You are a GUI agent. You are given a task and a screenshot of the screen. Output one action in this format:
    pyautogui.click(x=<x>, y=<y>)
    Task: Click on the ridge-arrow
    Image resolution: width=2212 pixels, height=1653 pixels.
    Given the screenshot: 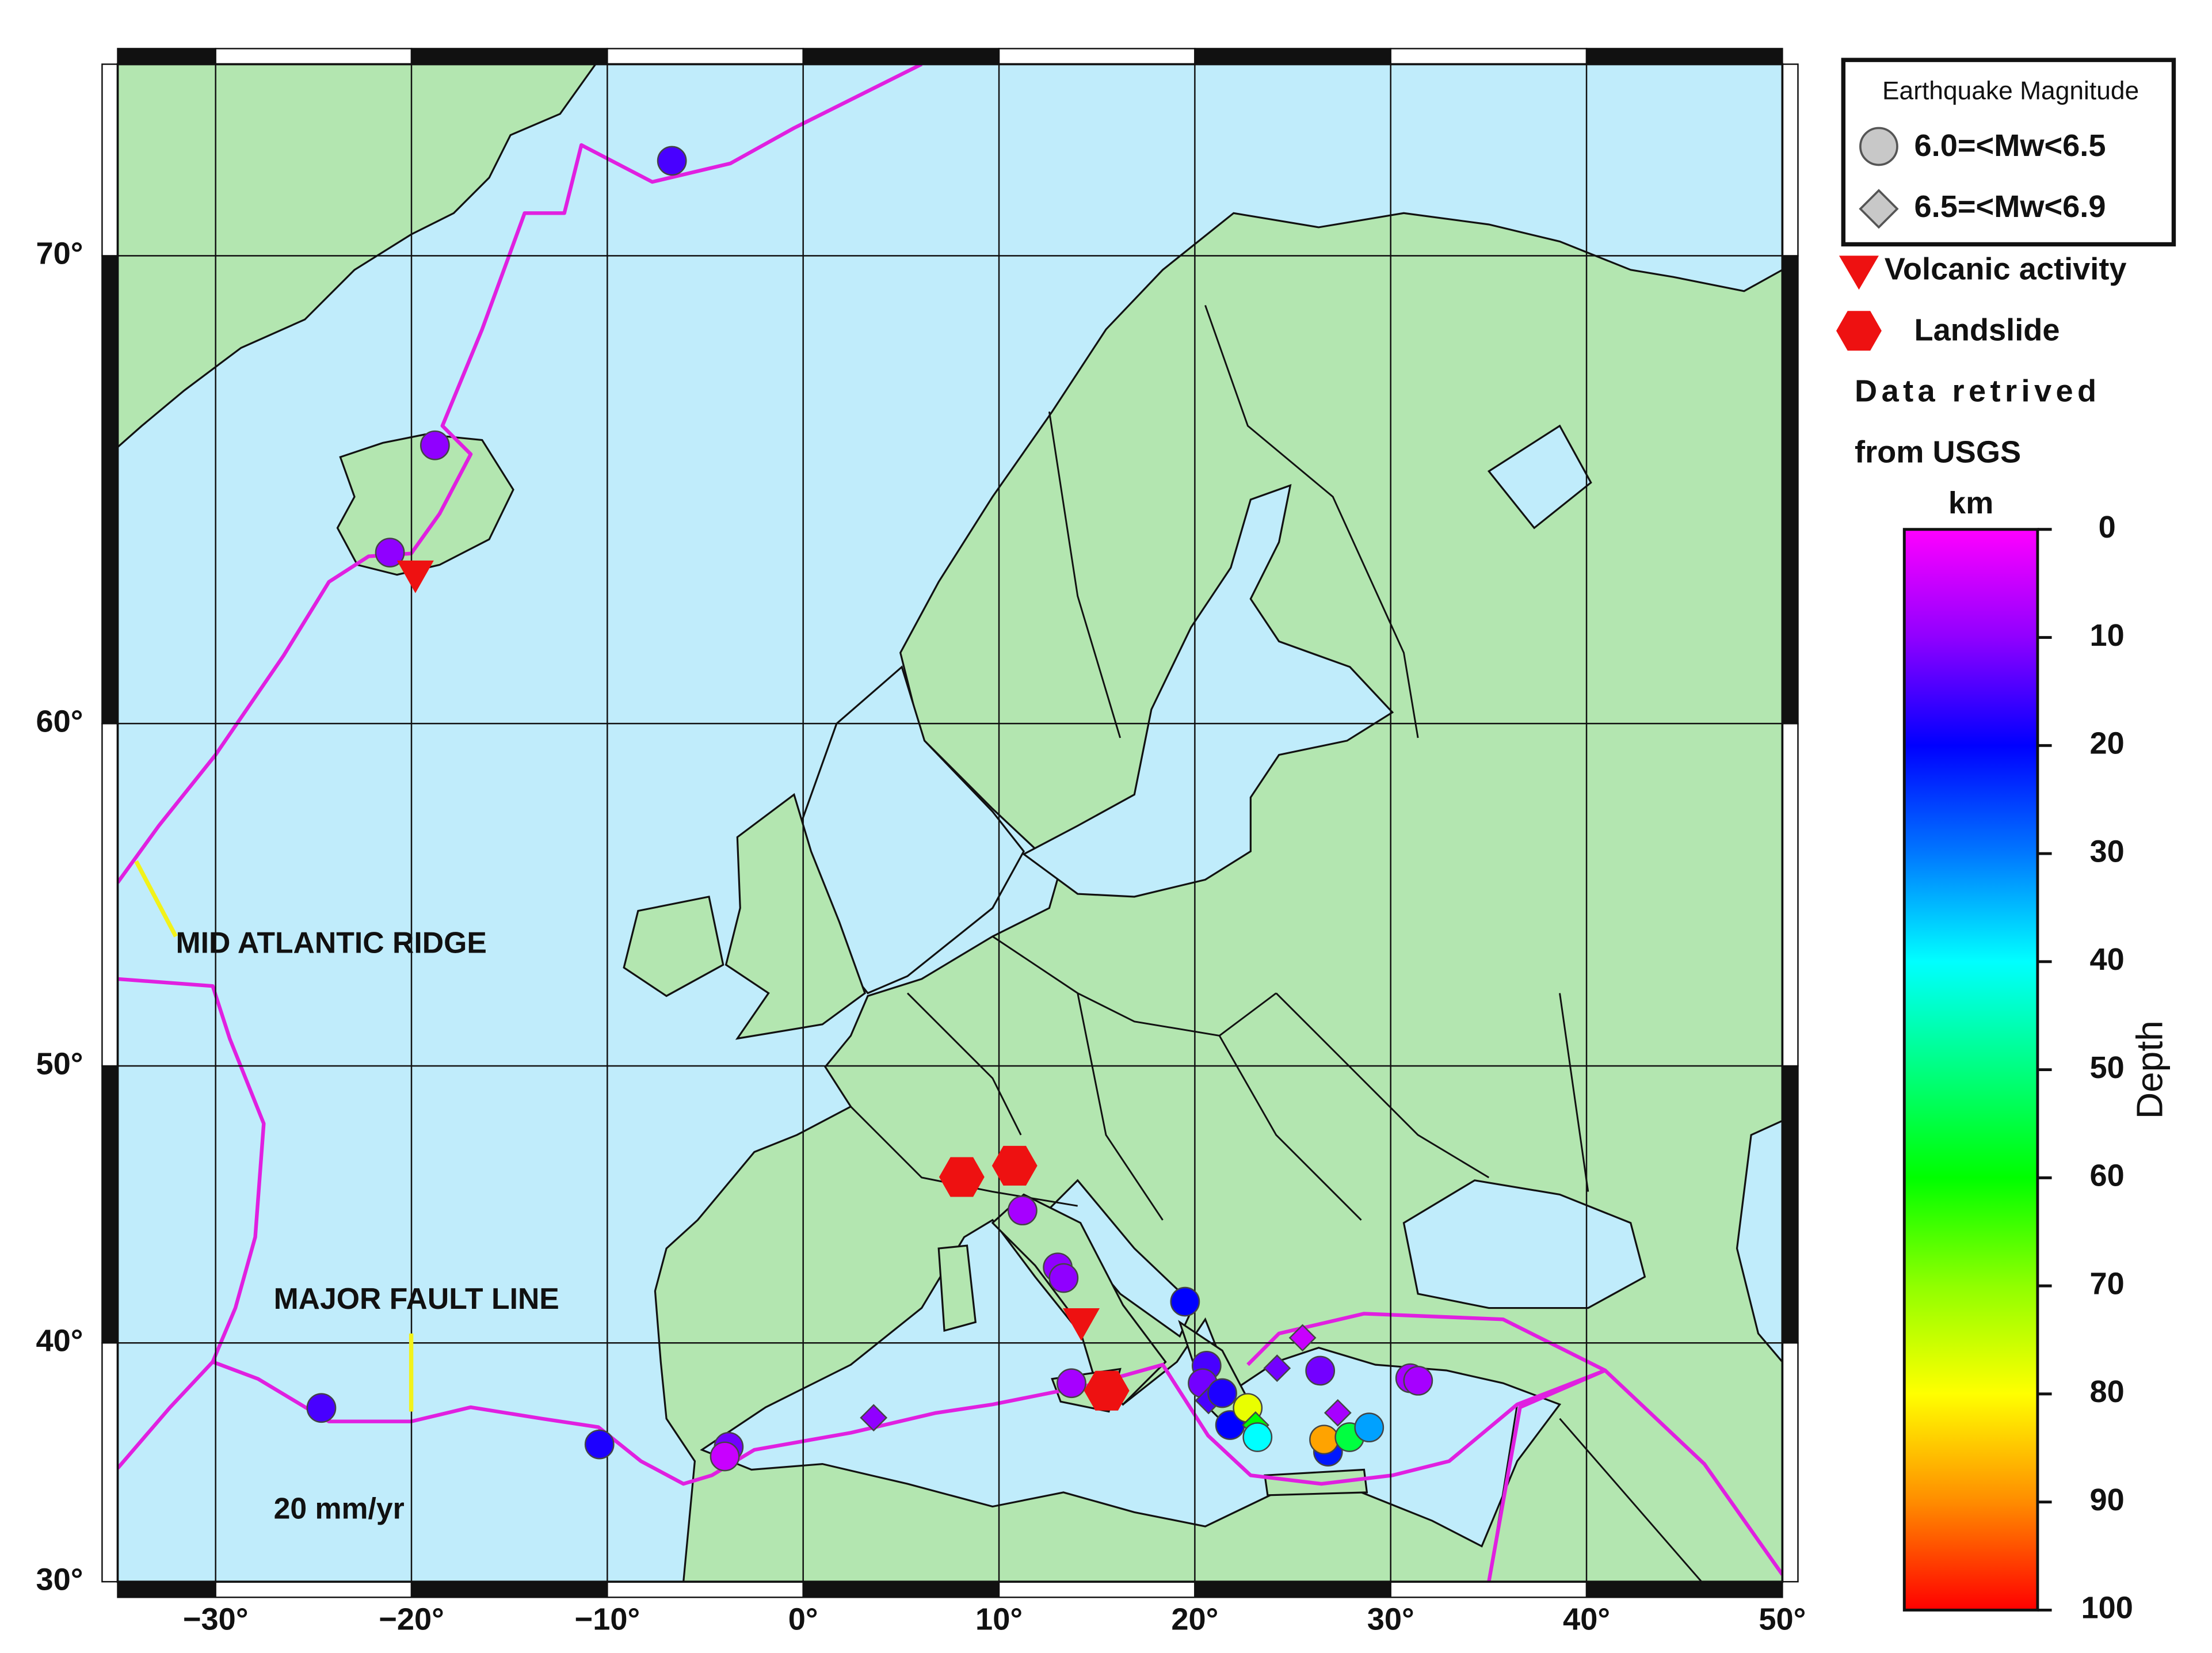 What is the action you would take?
    pyautogui.click(x=156, y=899)
    